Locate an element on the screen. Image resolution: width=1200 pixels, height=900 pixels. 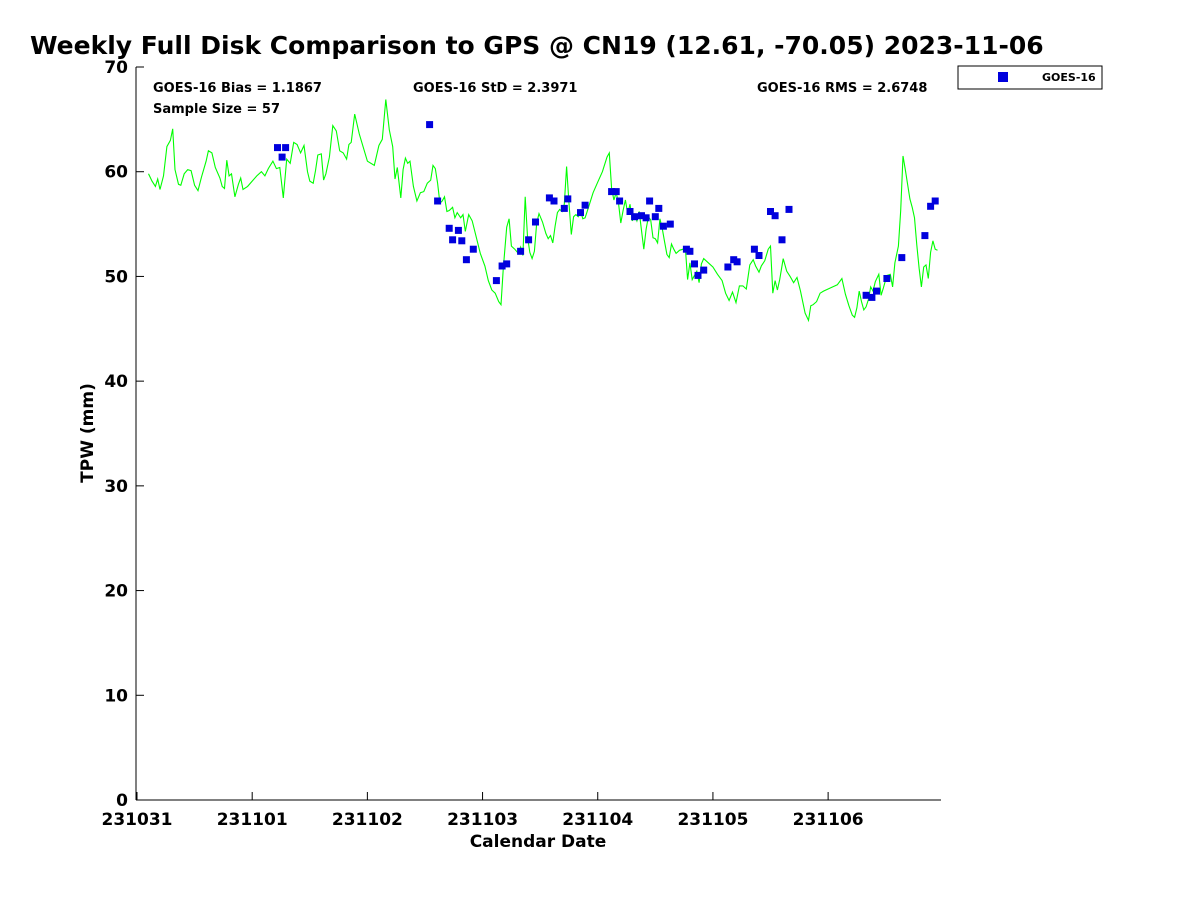
y-tick-label-0: 0 is located at coordinates (122, 801).